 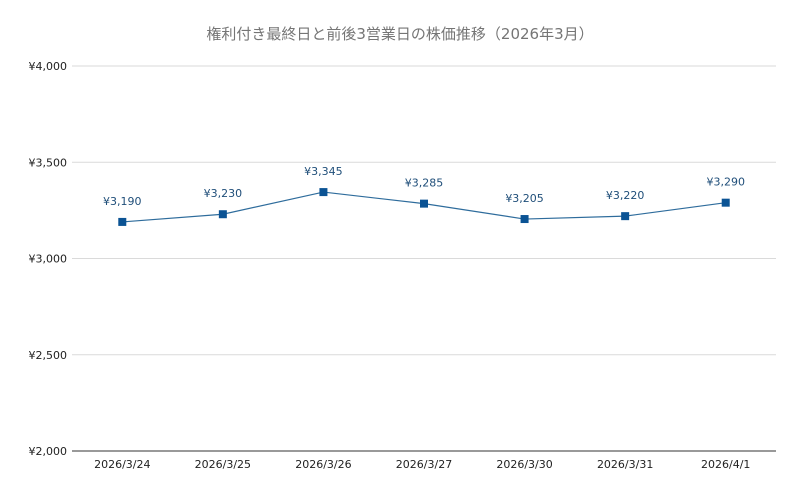 What do you see at coordinates (223, 464) in the screenshot?
I see `x-tick-label: 2026/3/25` at bounding box center [223, 464].